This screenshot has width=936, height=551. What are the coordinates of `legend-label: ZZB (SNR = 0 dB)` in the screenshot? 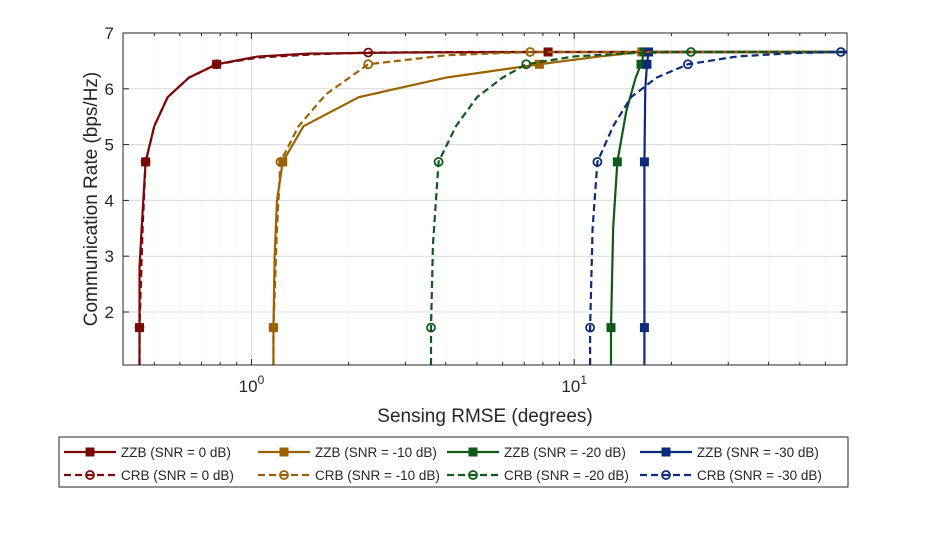 It's located at (176, 452).